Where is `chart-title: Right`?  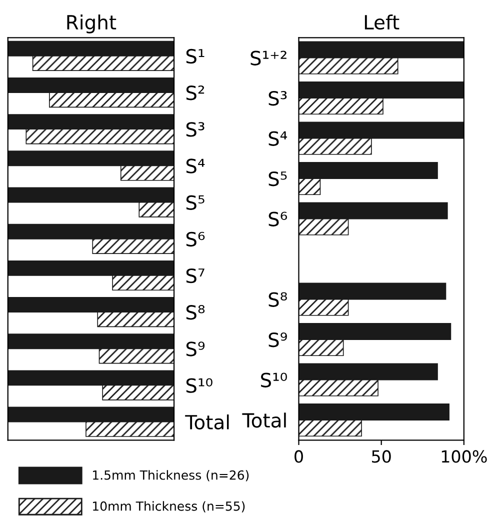 chart-title: Right is located at coordinates (91, 24).